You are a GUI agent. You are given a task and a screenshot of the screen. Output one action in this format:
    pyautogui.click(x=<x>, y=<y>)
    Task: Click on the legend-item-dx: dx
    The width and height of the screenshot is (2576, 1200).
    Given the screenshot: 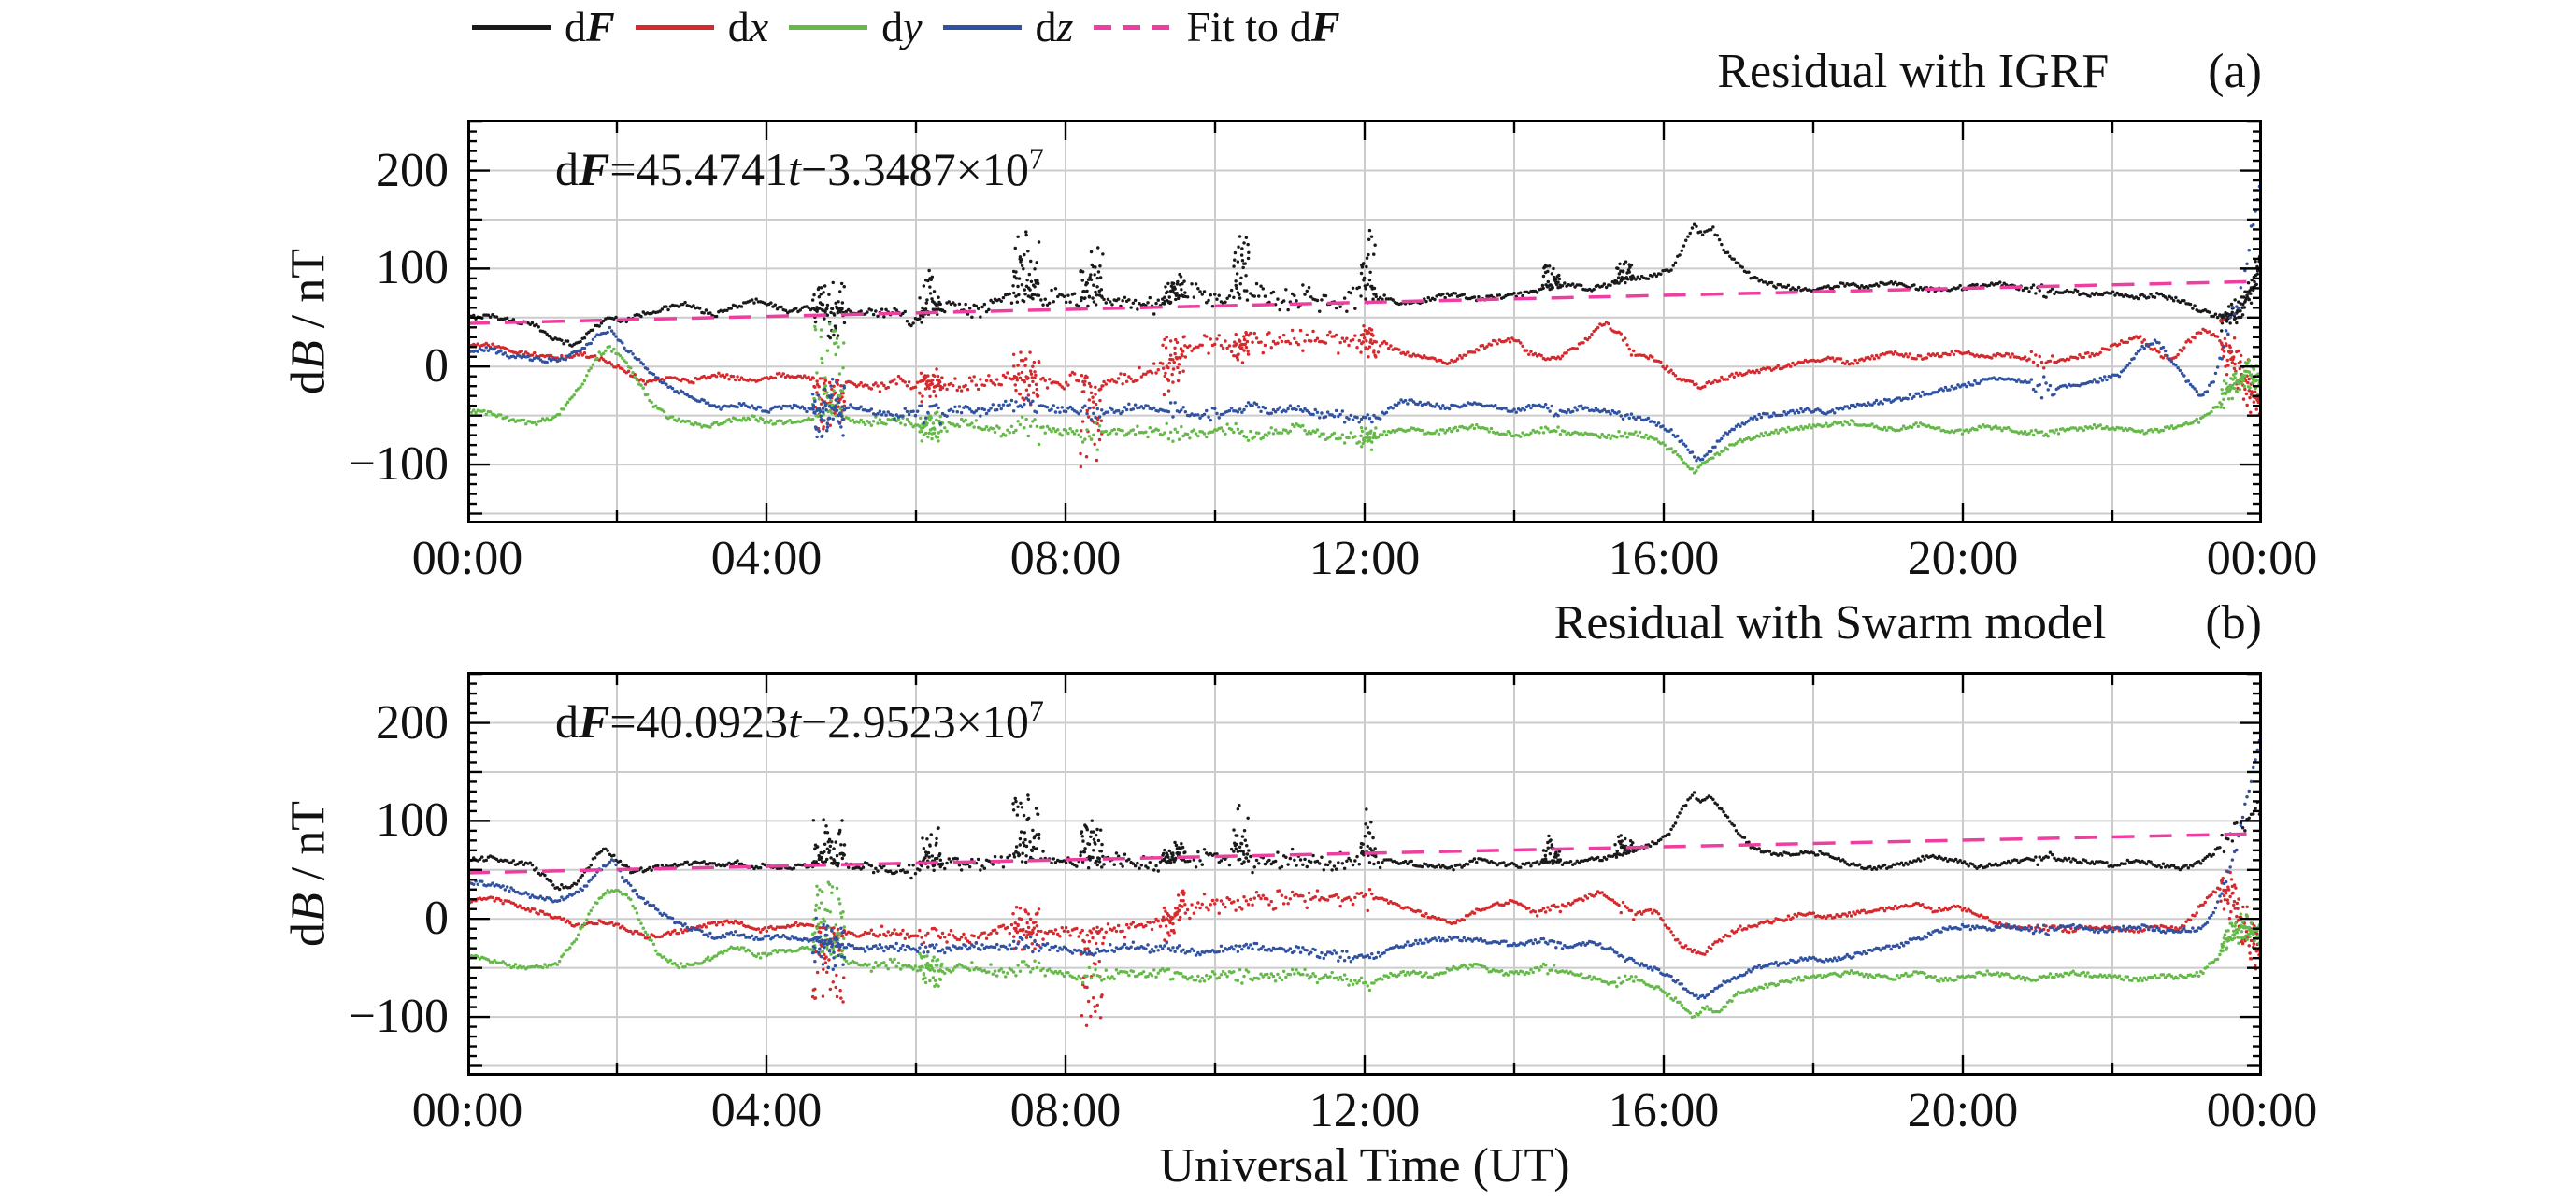 What is the action you would take?
    pyautogui.click(x=702, y=26)
    